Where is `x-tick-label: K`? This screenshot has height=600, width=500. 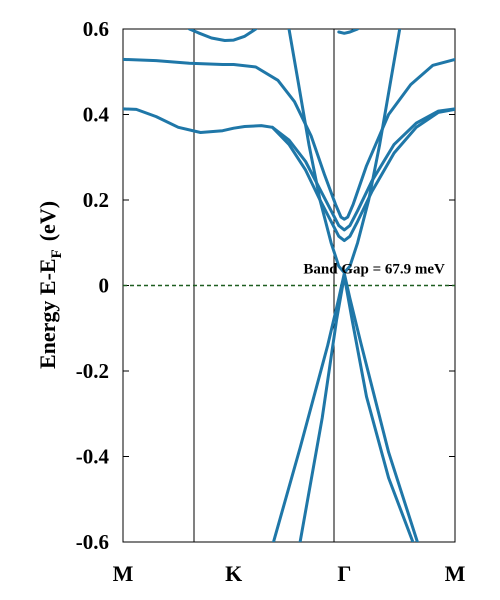
x-tick-label: K is located at coordinates (233, 573).